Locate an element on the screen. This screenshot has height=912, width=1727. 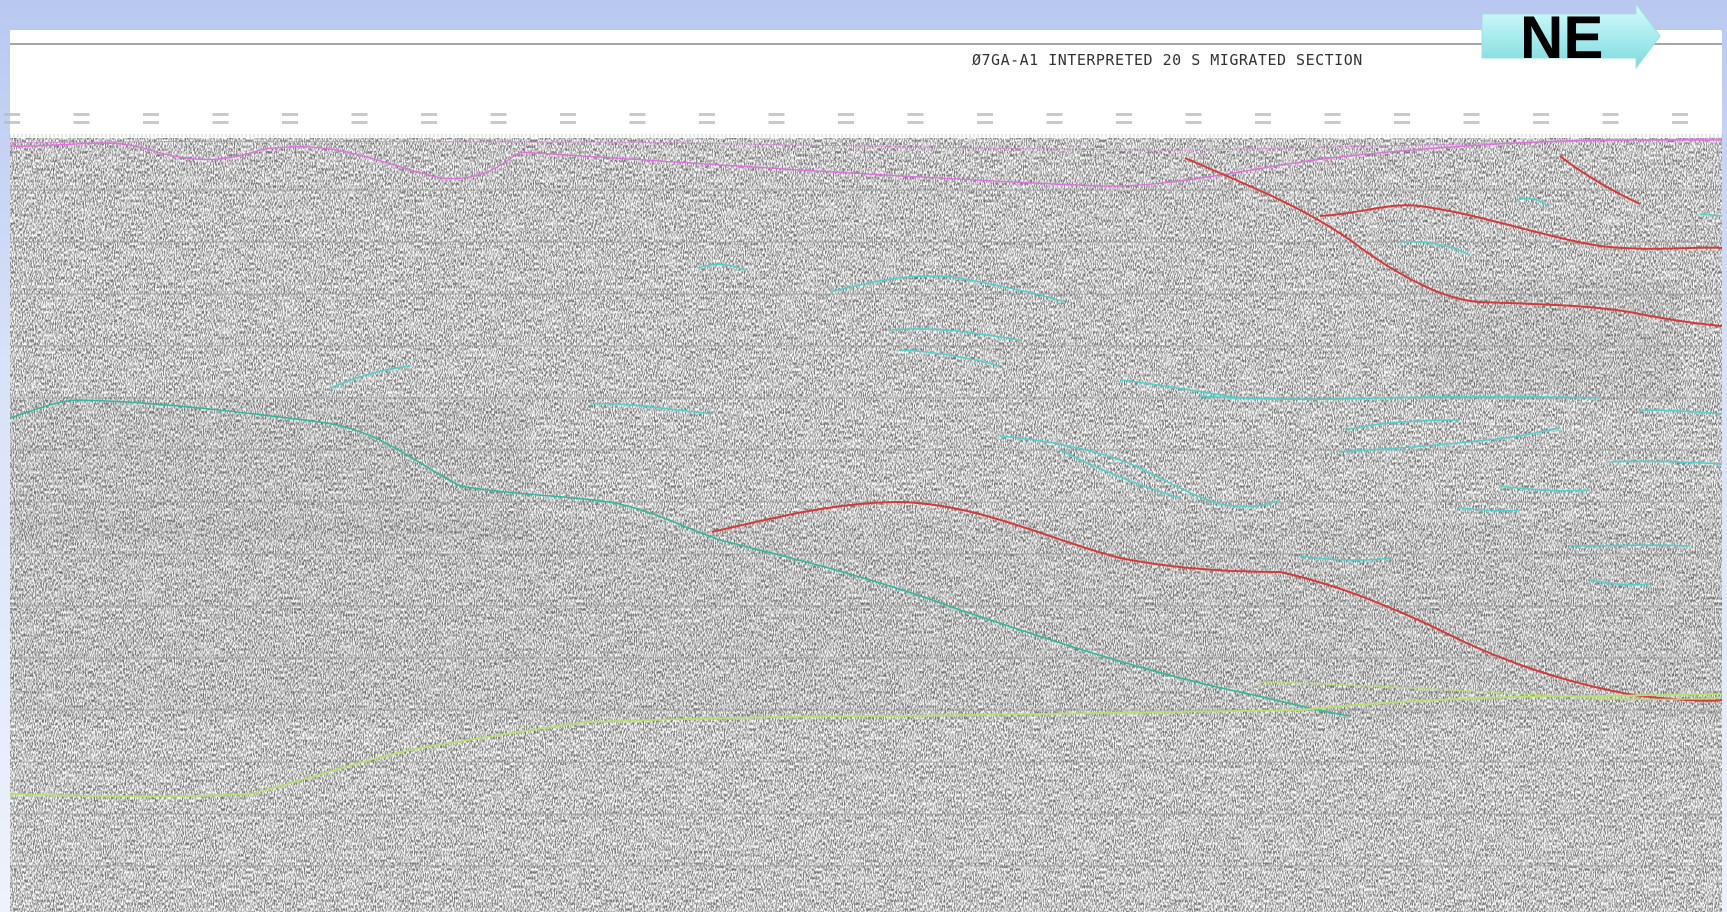
fault-deep-thrust is located at coordinates (1217, 601).